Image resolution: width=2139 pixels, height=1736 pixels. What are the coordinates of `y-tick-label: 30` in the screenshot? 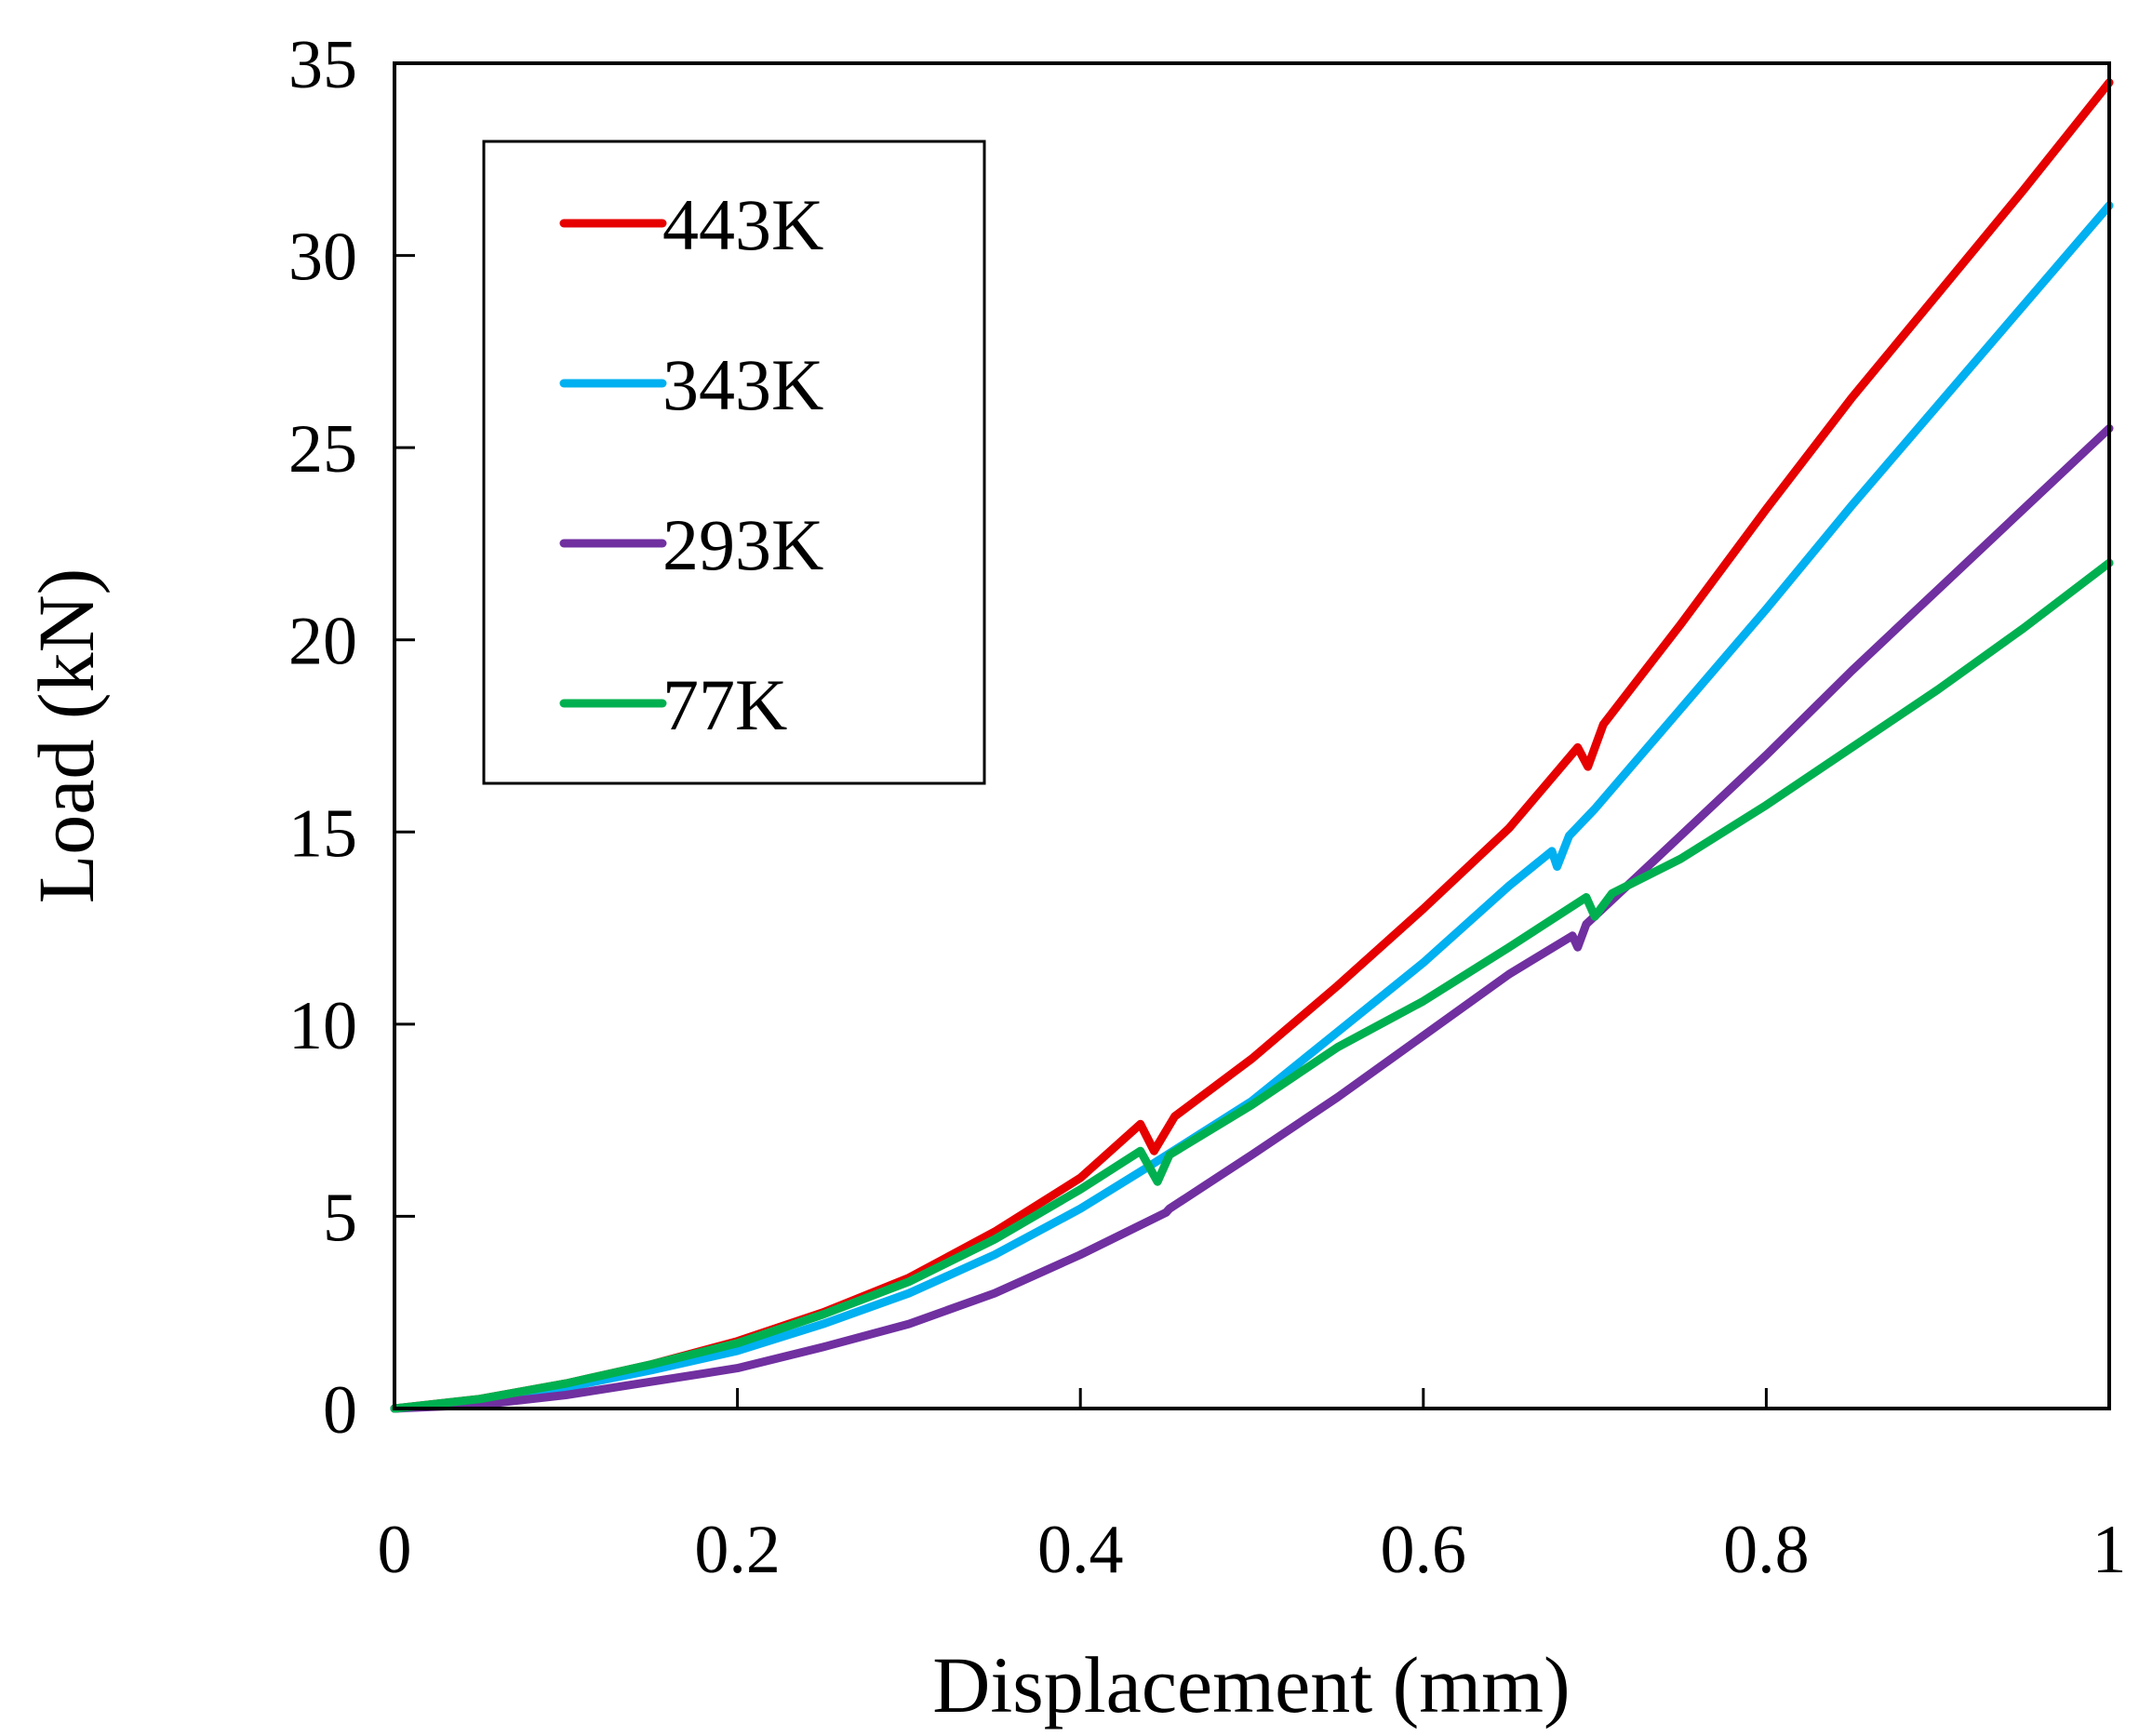 It's located at (322, 258).